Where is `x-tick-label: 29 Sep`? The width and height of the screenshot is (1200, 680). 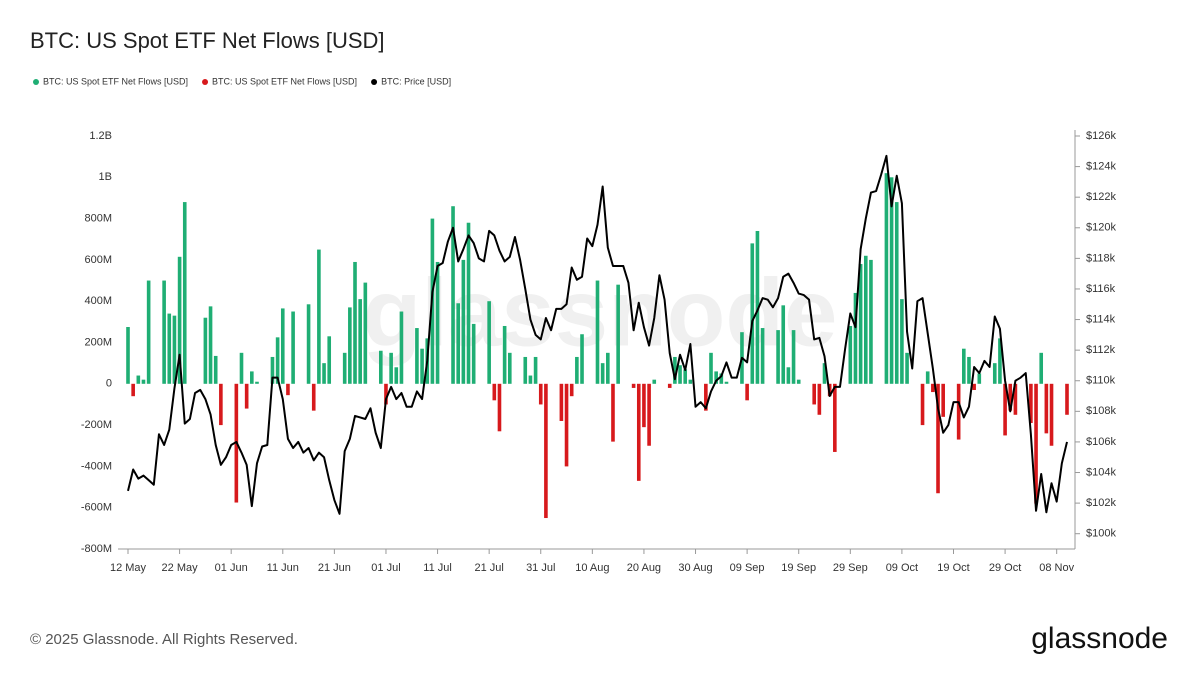 x-tick-label: 29 Sep is located at coordinates (850, 568).